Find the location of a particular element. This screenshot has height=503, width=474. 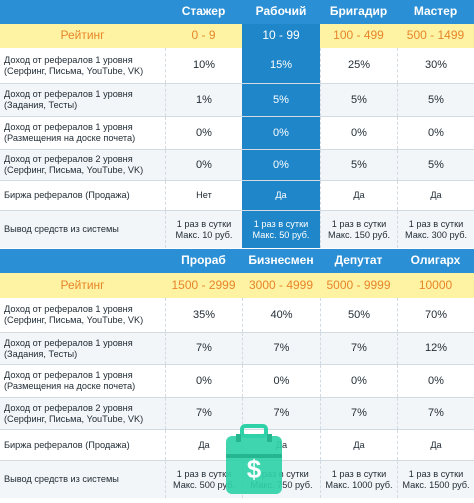

row-value: 1 раз в сутки Макс. 500 руб. is located at coordinates (203, 479).